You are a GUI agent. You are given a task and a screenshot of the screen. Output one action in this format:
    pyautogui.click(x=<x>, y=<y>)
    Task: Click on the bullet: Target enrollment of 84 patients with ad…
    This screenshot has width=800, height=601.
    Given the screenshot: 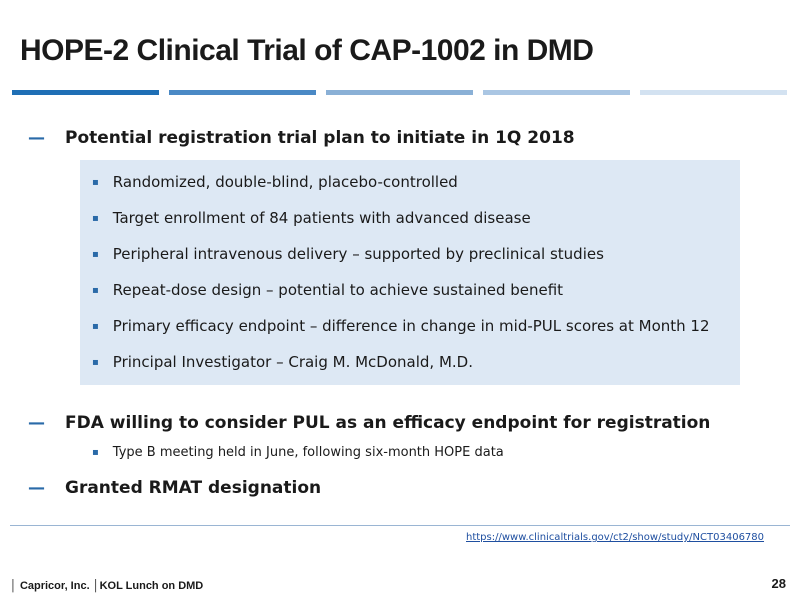 What is the action you would take?
    pyautogui.click(x=401, y=218)
    